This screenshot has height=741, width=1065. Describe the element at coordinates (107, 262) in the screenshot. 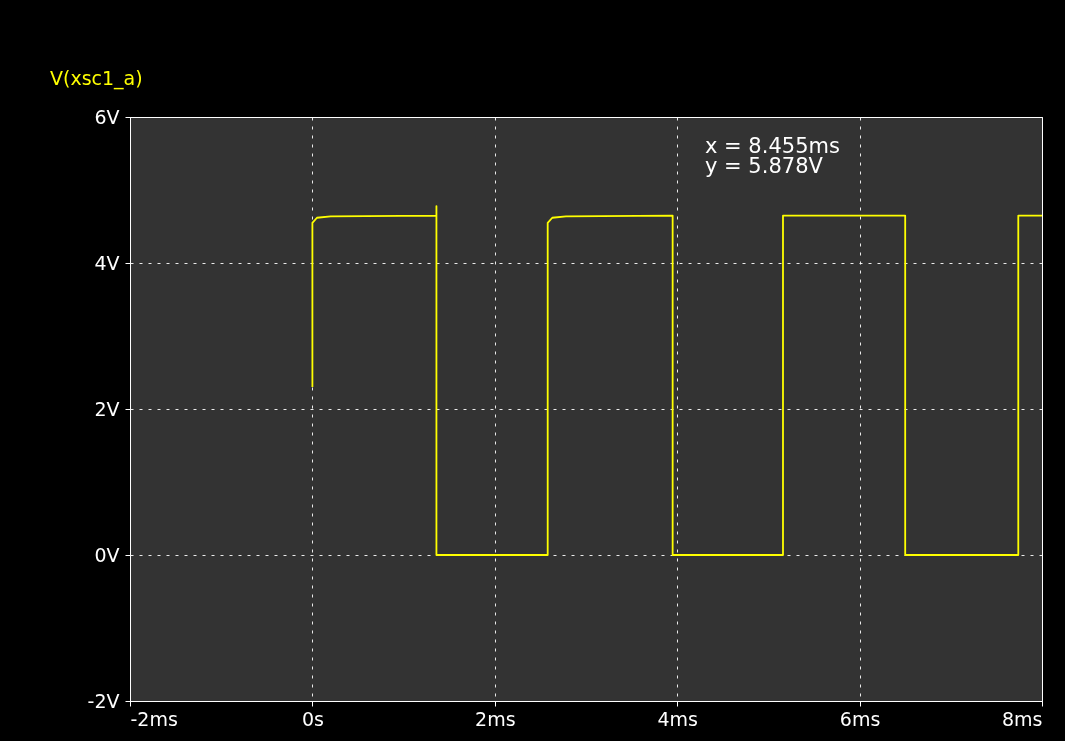

I see `y-tick-label: 4V` at that location.